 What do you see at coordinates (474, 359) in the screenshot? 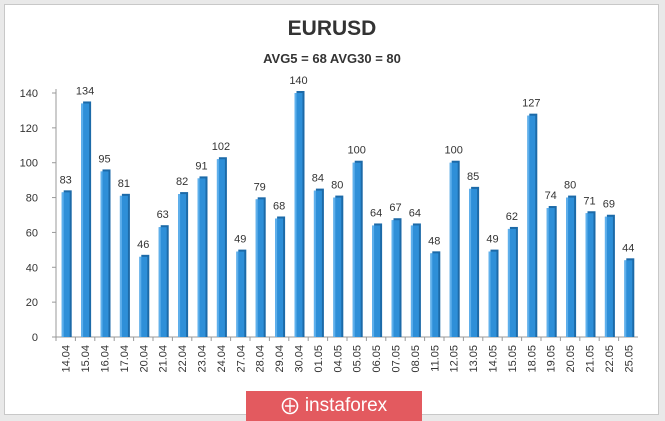
I see `x-tick-label: 13.05` at bounding box center [474, 359].